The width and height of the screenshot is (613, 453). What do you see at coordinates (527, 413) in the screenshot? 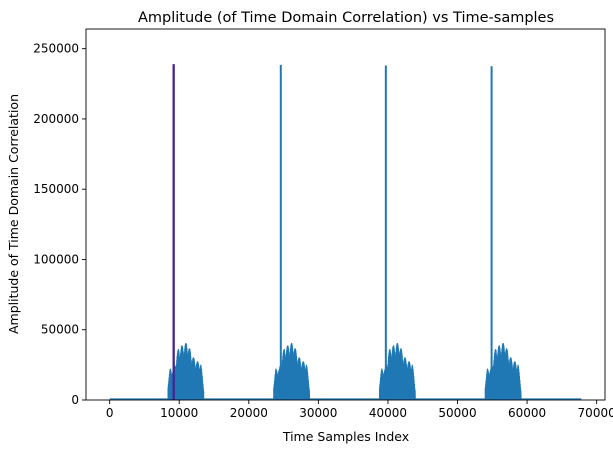
I see `x-tick-label: 60000` at bounding box center [527, 413].